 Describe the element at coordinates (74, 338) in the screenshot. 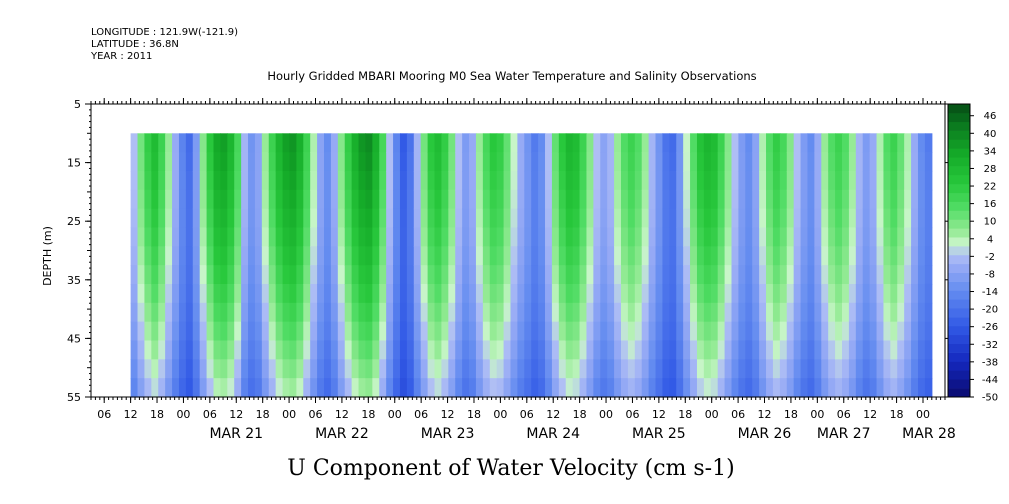

I see `y-tick-label: 45` at that location.